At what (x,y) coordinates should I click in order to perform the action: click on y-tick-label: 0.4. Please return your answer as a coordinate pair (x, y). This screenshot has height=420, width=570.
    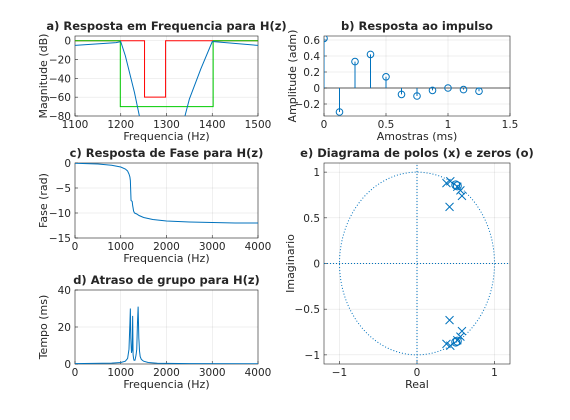
    Looking at the image, I should click on (311, 57).